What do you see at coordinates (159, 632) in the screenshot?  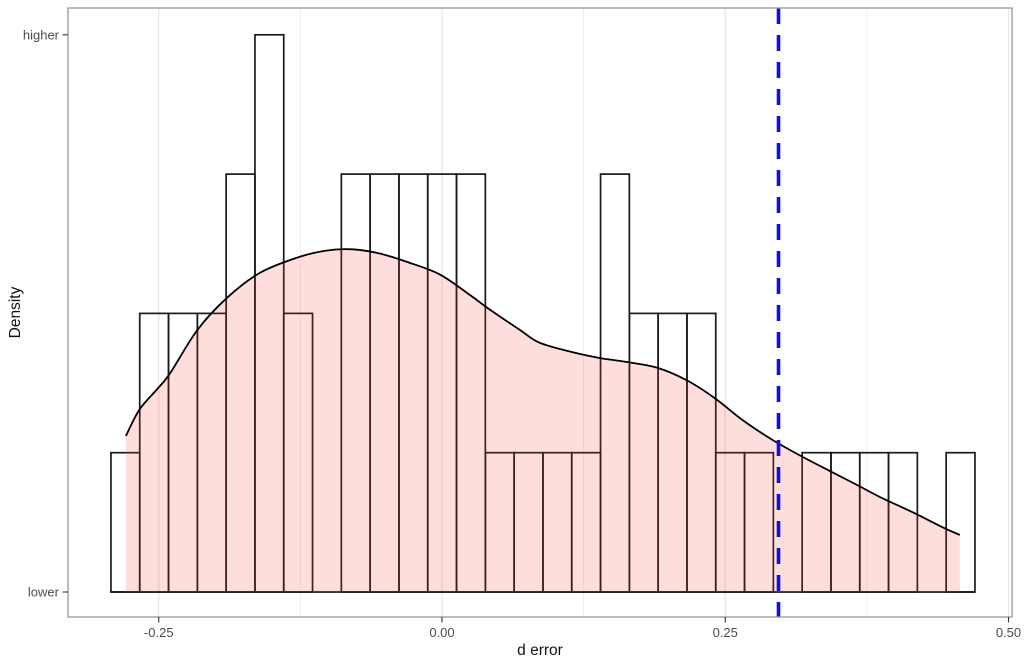 I see `x-tick-label: -0.25` at bounding box center [159, 632].